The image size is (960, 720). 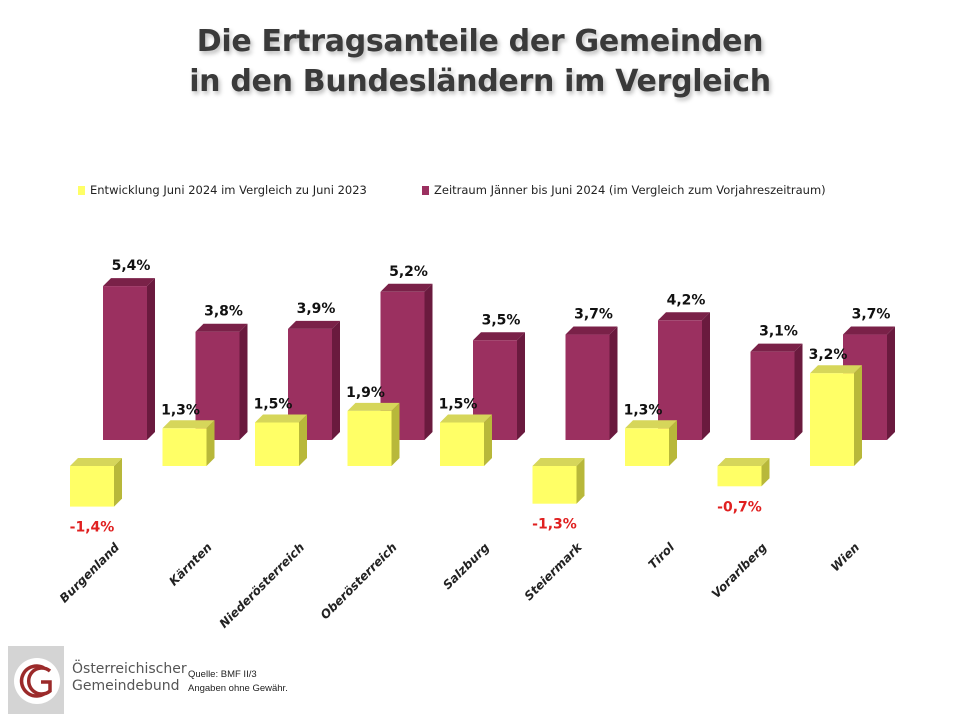 I want to click on data-label-series1: -1,3%, so click(x=554, y=525).